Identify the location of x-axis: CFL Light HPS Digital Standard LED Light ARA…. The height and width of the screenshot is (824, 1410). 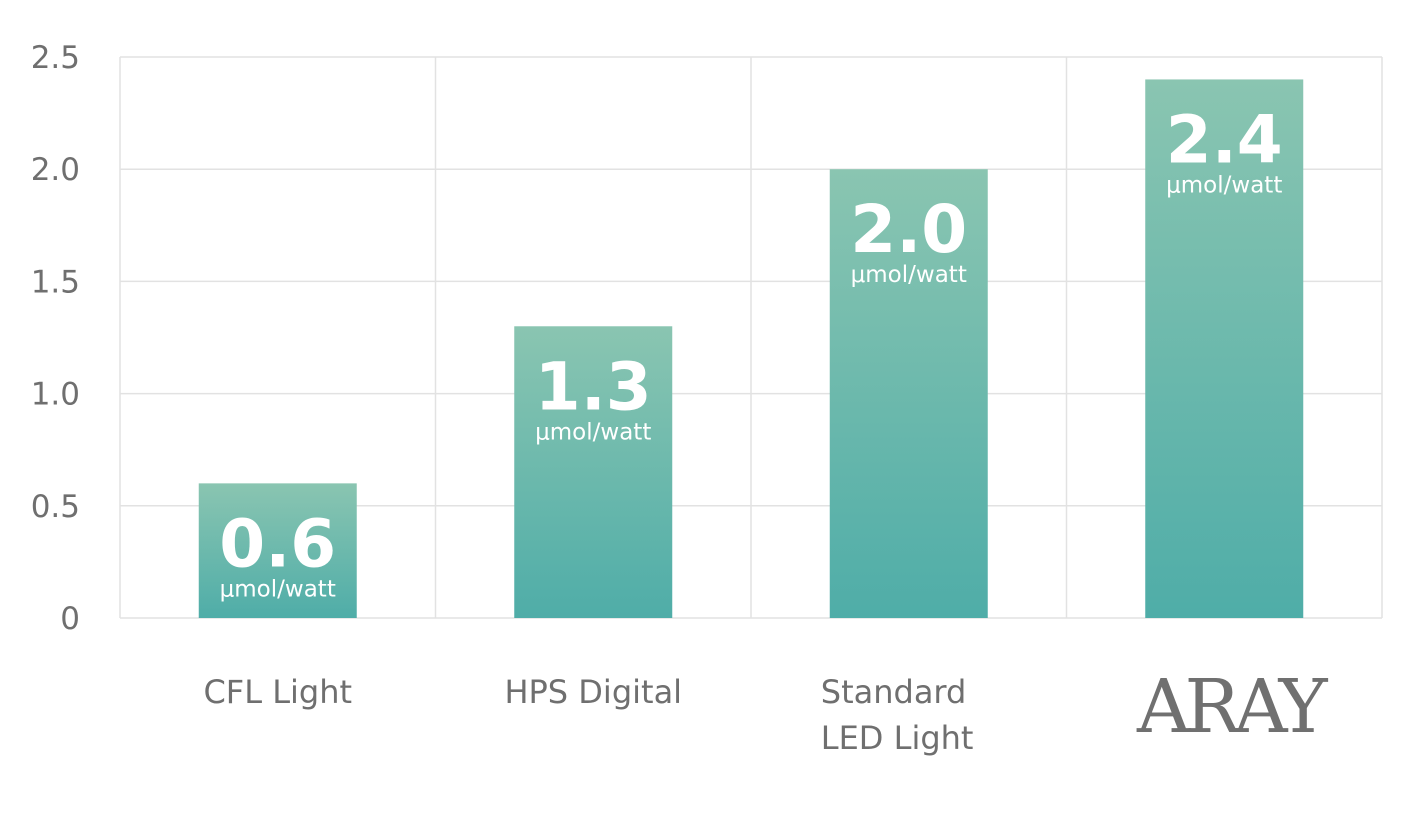
(768, 710).